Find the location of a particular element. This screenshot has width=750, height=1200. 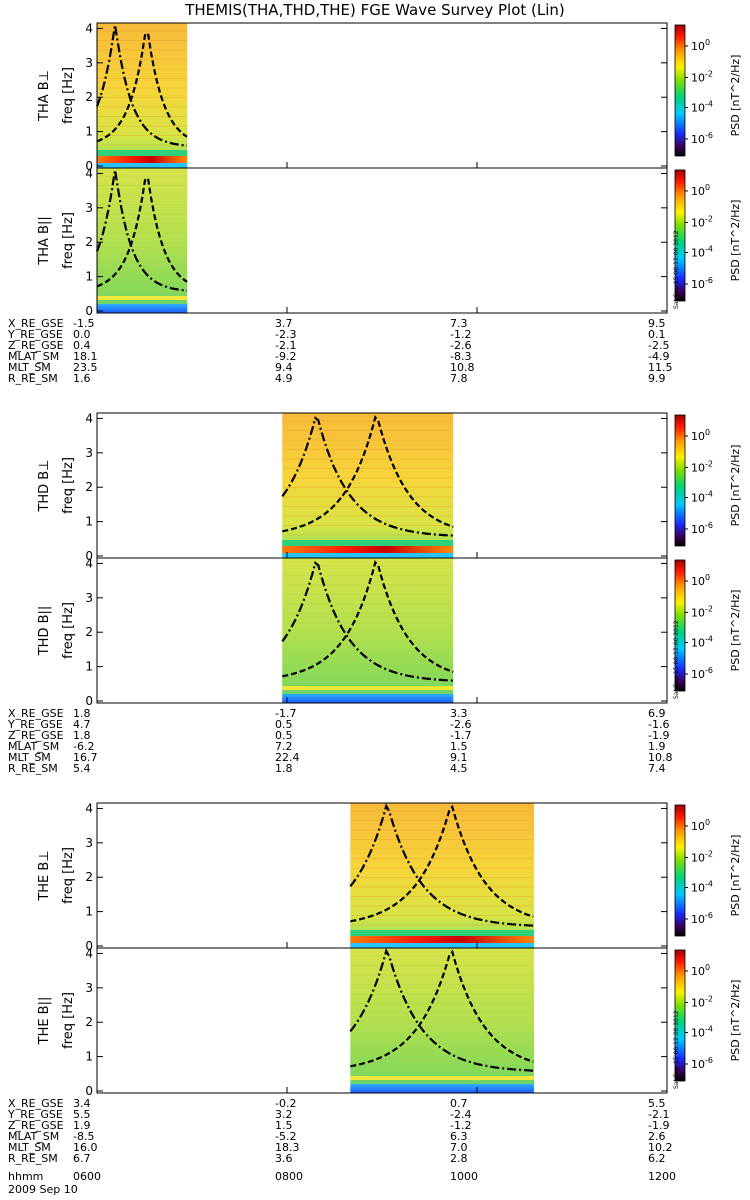

ephemeris-row-name: R_RE_SM is located at coordinates (33, 1158).